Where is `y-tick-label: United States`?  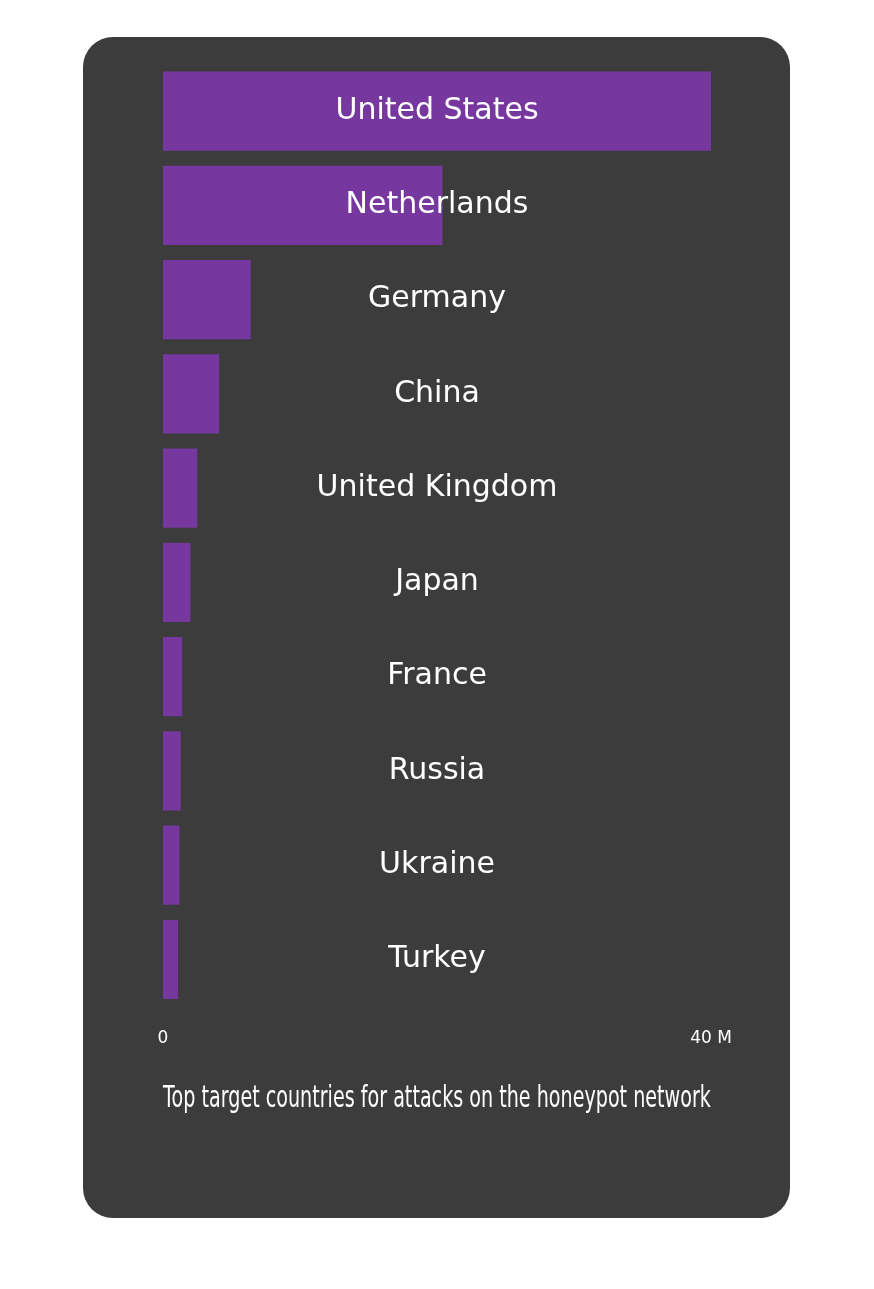 y-tick-label: United States is located at coordinates (437, 108).